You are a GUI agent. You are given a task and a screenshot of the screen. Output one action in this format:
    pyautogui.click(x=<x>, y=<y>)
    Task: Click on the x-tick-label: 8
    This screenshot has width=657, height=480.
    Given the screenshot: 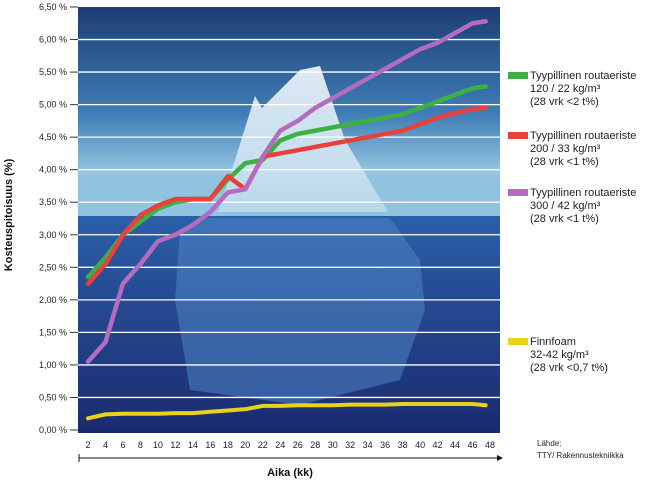 What is the action you would take?
    pyautogui.click(x=140, y=445)
    